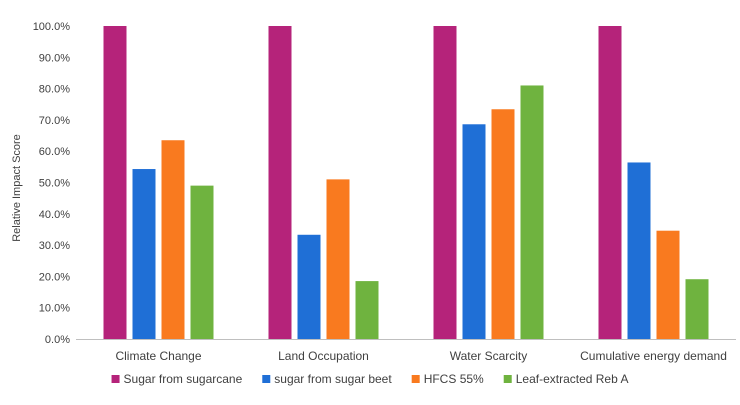 Image resolution: width=740 pixels, height=405 pixels. I want to click on x-category-label: Land Occupation, so click(323, 356).